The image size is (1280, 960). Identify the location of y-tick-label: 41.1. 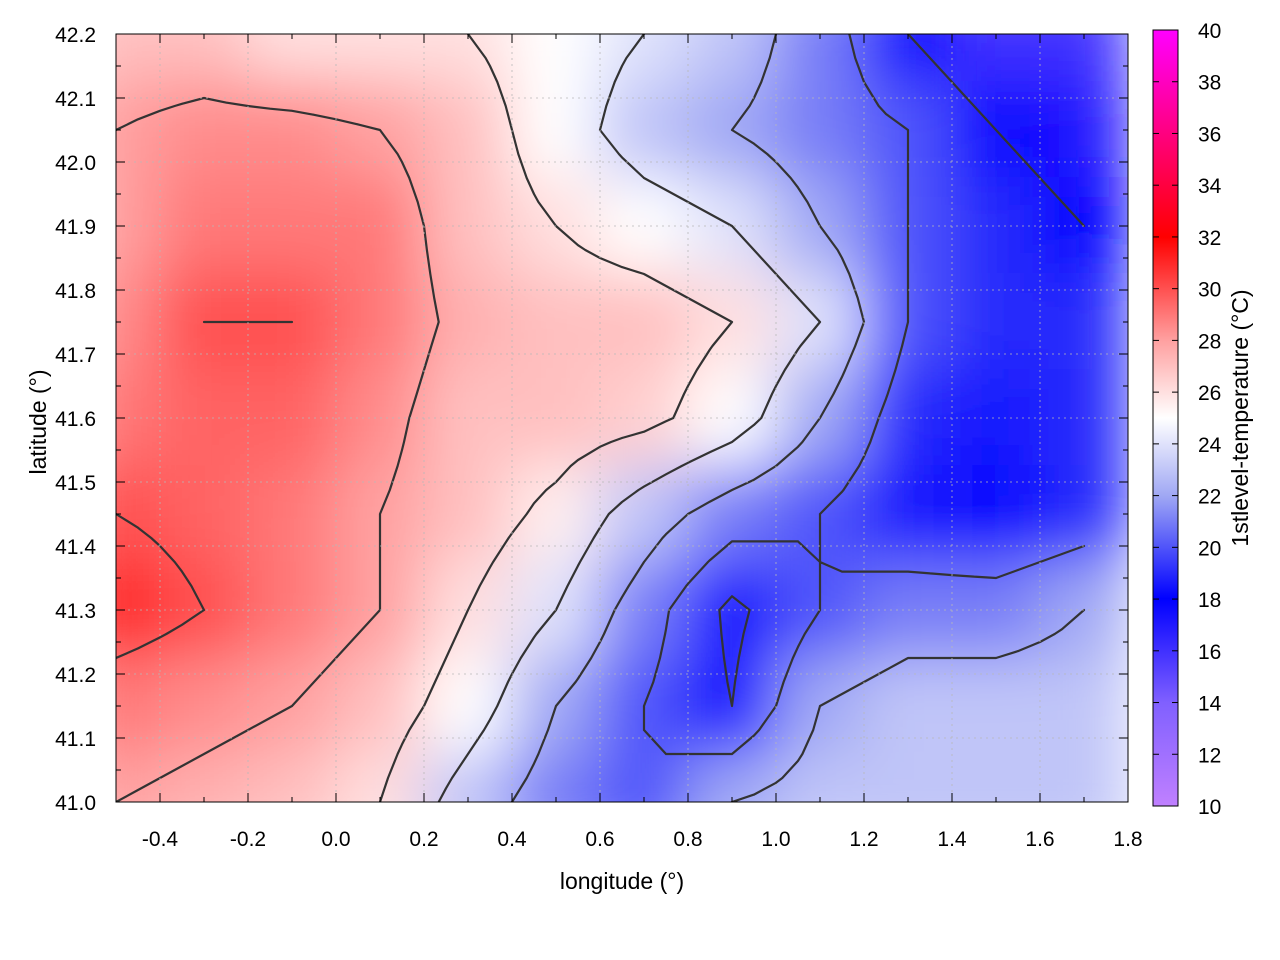
(75, 739).